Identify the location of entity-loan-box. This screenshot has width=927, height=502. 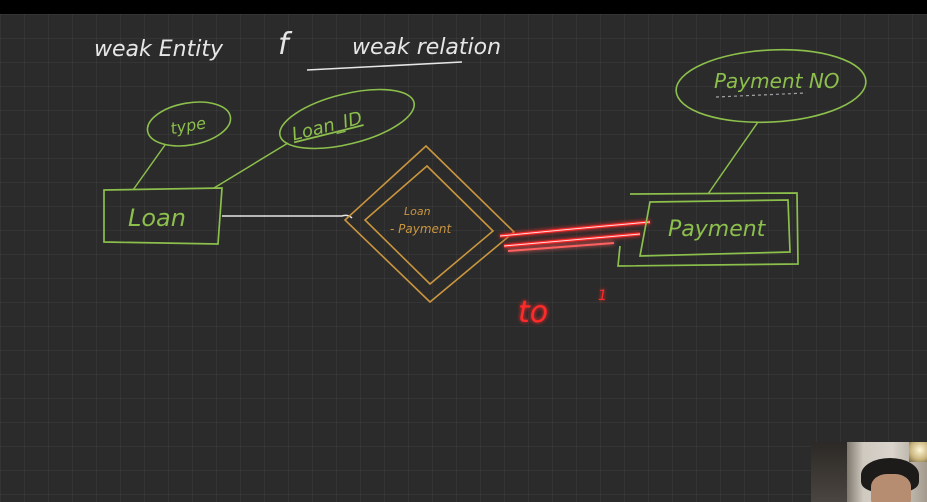
(163, 216).